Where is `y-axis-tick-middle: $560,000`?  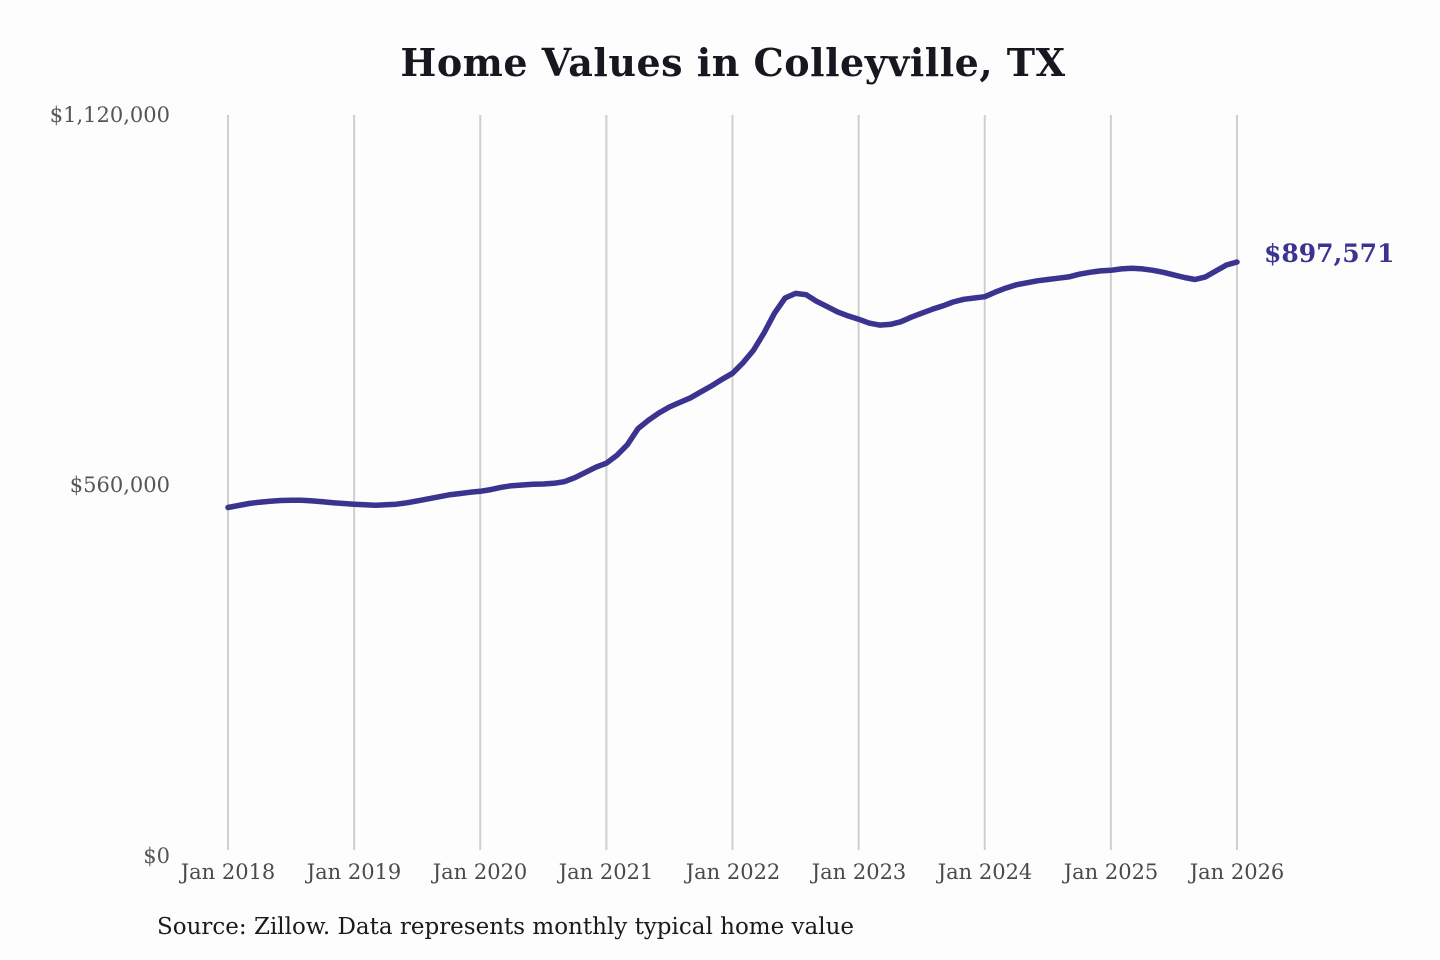 y-axis-tick-middle: $560,000 is located at coordinates (119, 485).